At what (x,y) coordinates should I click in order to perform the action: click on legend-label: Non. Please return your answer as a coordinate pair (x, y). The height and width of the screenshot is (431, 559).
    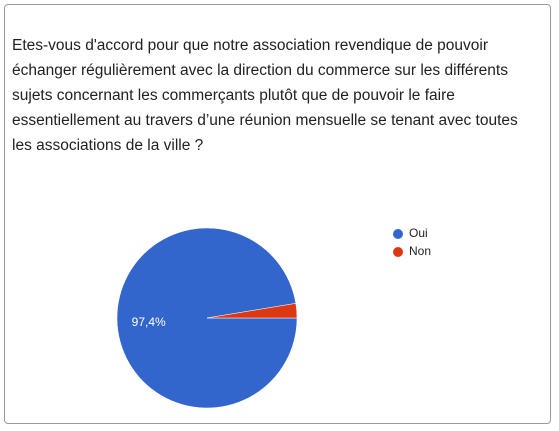
    Looking at the image, I should click on (420, 251).